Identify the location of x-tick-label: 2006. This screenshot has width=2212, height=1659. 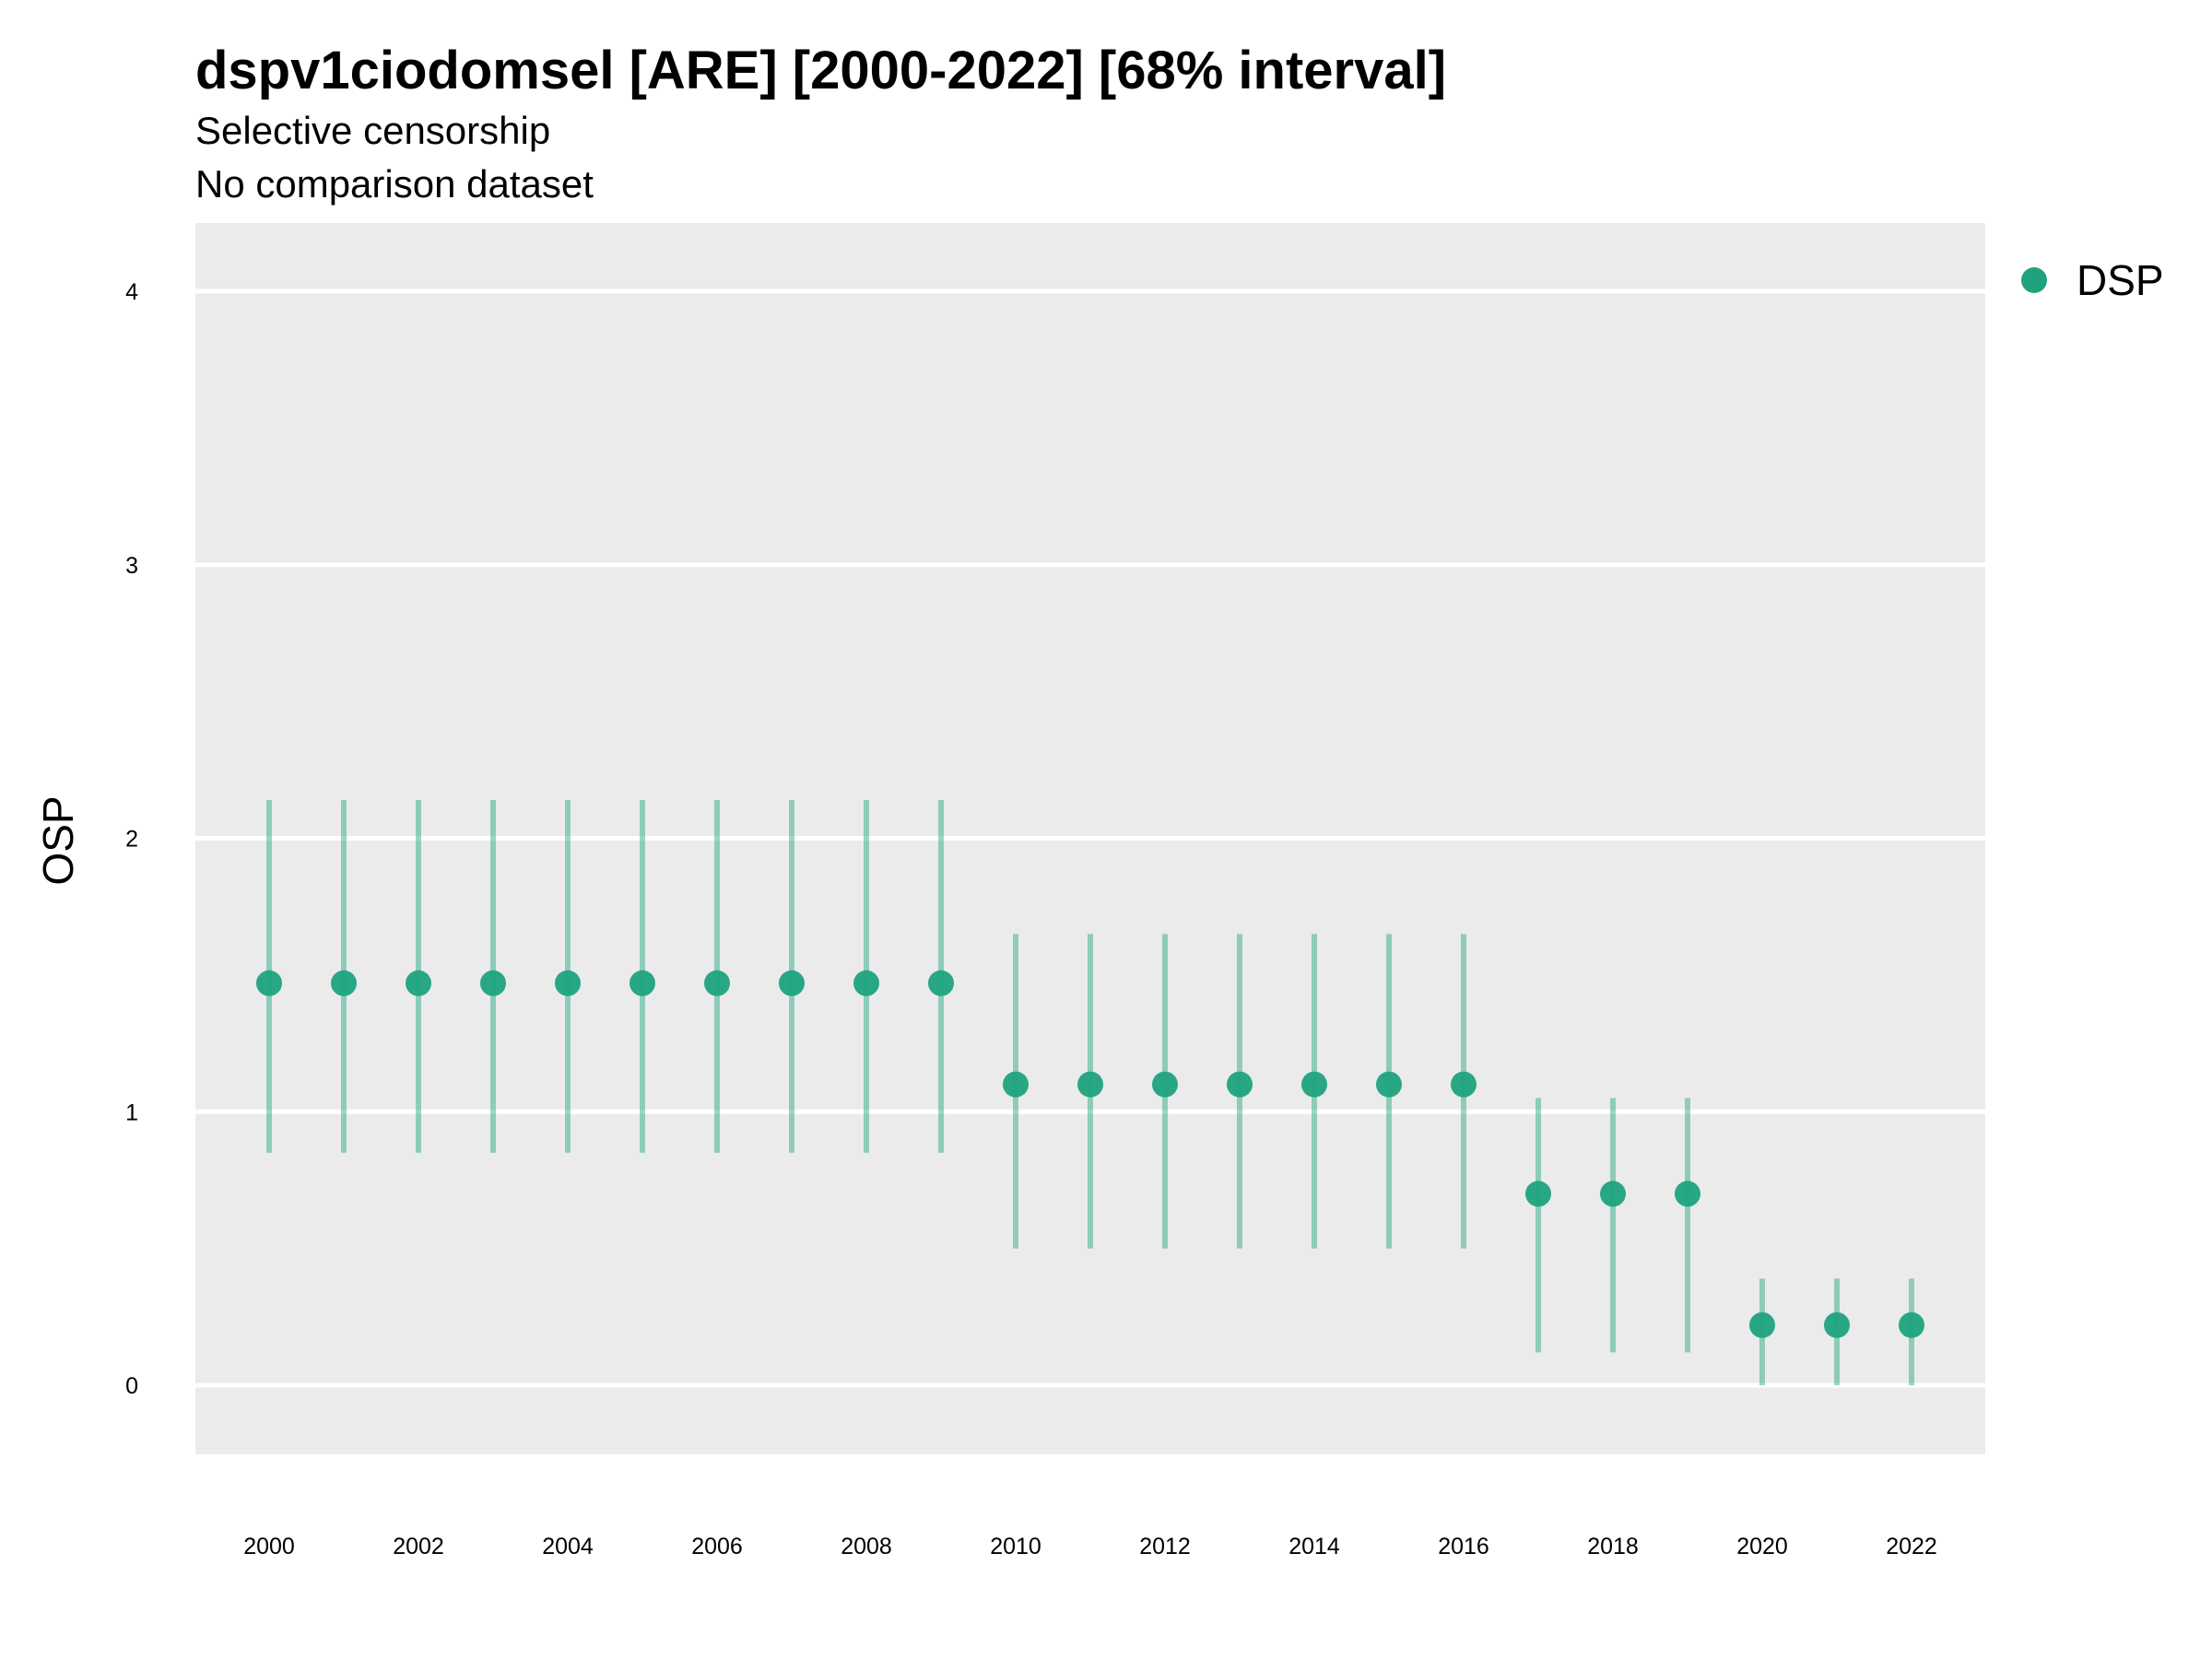
(717, 1546).